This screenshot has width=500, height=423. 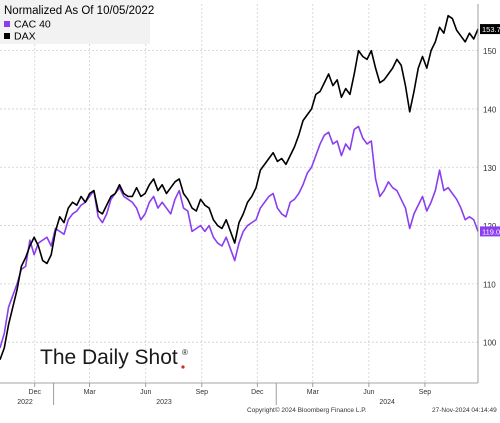 I want to click on watermark: The Daily Shot ®, so click(x=114, y=357).